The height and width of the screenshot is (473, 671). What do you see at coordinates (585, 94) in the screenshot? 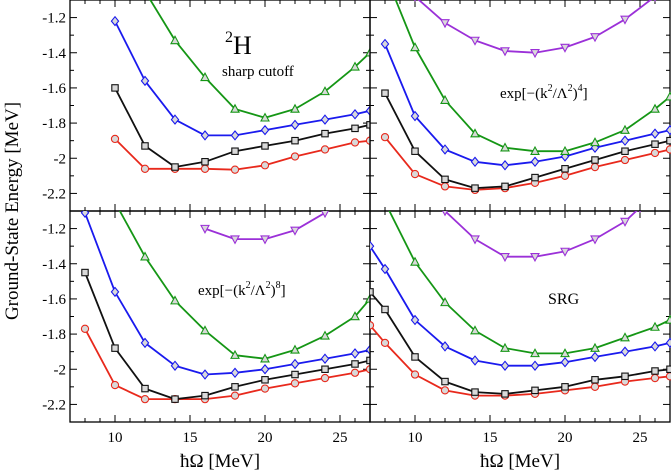
I see `annotation-suffix: ]` at bounding box center [585, 94].